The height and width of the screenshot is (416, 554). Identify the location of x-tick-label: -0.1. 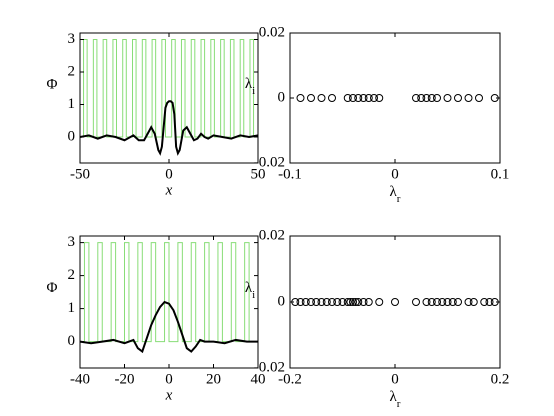
(290, 174).